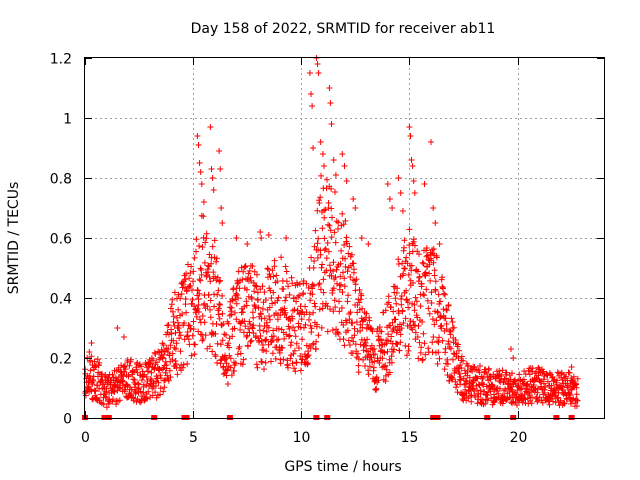  I want to click on baseline-point, so click(316, 417).